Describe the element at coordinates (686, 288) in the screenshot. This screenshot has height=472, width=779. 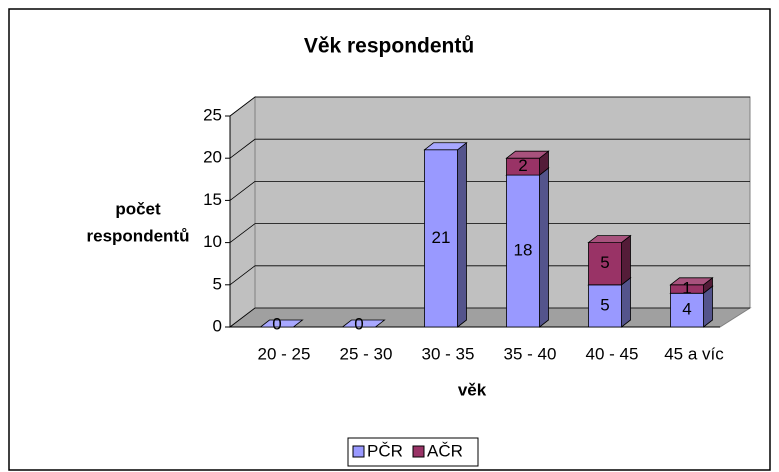
I see `data-label: 1` at that location.